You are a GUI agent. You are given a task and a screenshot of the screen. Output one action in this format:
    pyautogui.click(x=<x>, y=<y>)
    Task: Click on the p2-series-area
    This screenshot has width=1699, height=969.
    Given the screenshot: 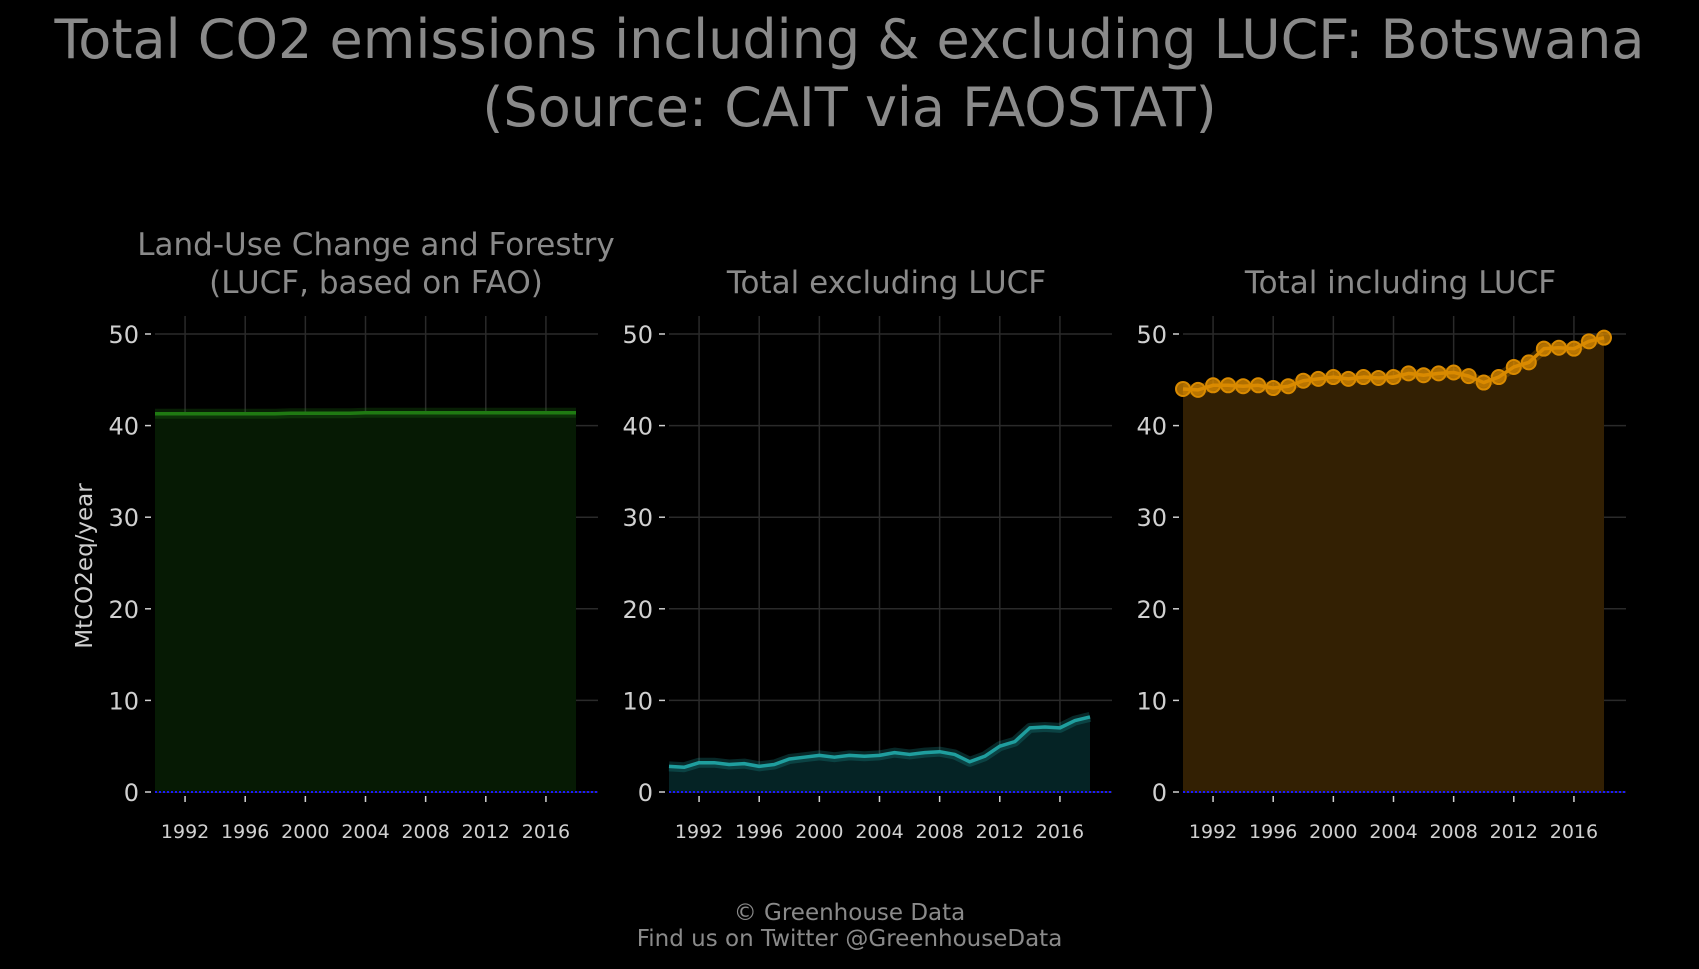 What is the action you would take?
    pyautogui.click(x=879, y=754)
    